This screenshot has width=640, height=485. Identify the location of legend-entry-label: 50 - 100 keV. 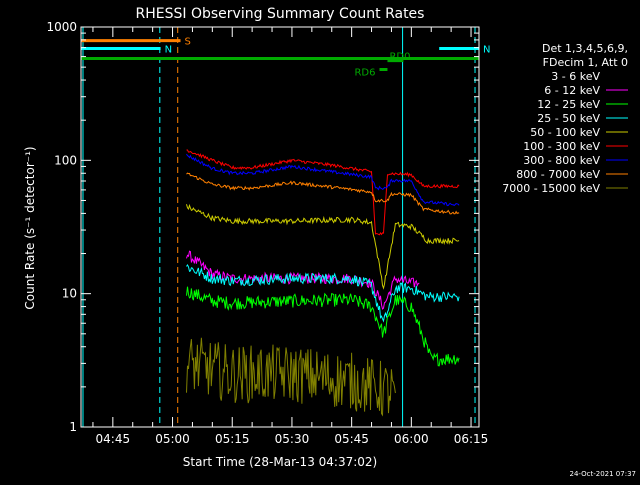
(565, 132).